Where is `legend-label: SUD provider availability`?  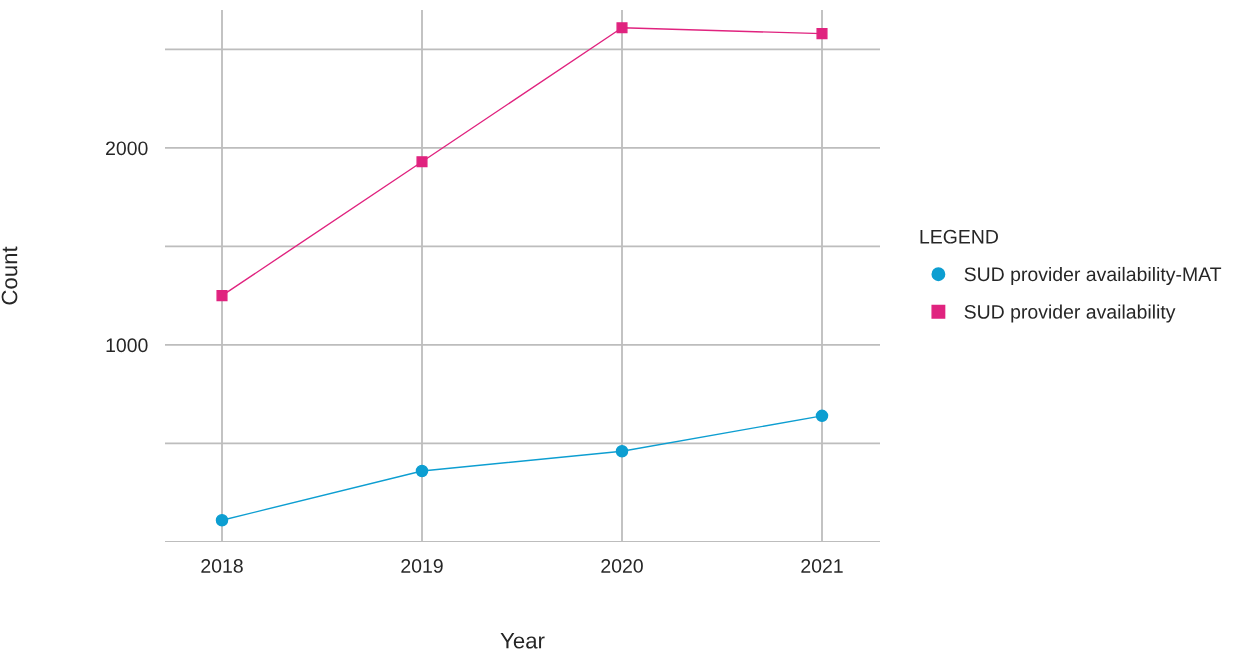
legend-label: SUD provider availability is located at coordinates (1070, 313).